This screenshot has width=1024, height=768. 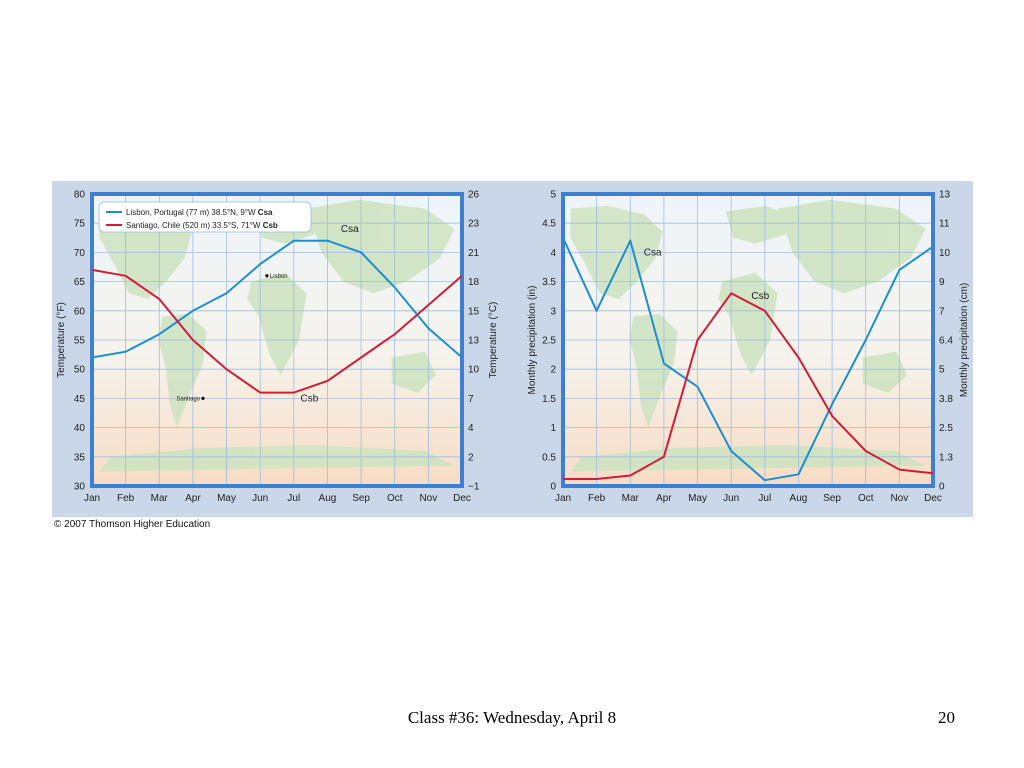 What do you see at coordinates (553, 370) in the screenshot?
I see `y-tick-label: 2` at bounding box center [553, 370].